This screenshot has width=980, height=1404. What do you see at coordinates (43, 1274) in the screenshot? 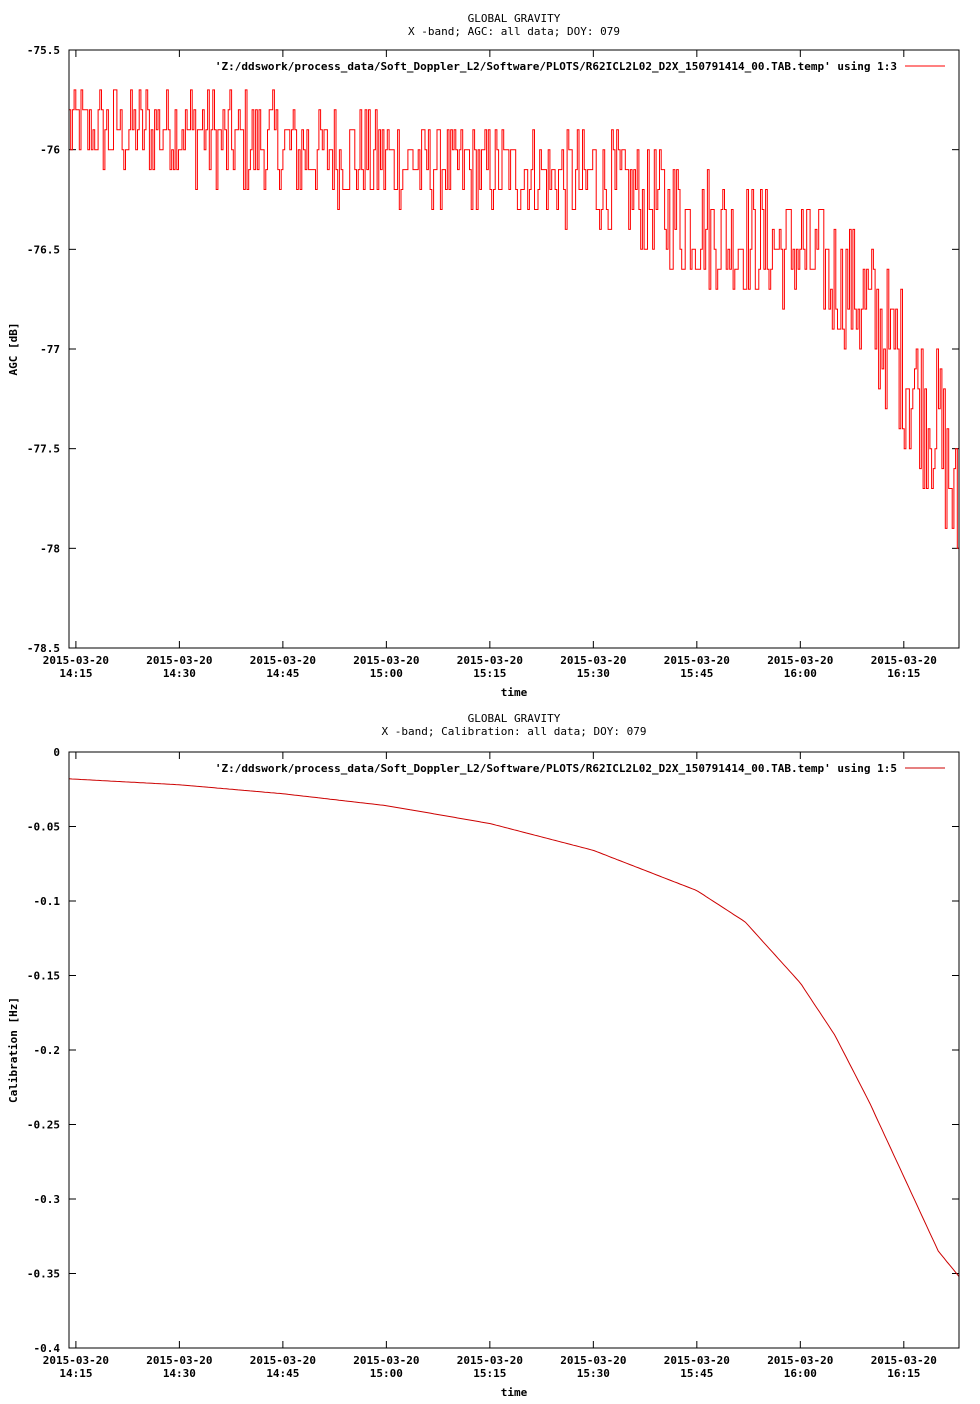
I see `y-tick-label: -0.35` at bounding box center [43, 1274].